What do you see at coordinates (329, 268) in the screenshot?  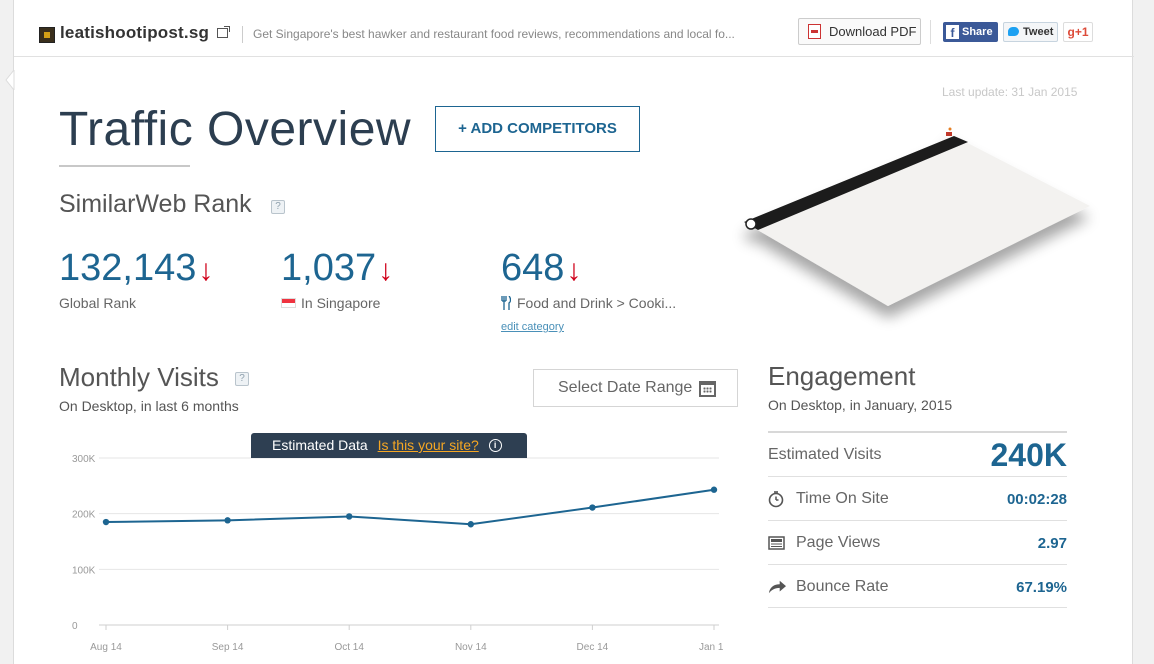 I see `country-rank-value: 1,037` at bounding box center [329, 268].